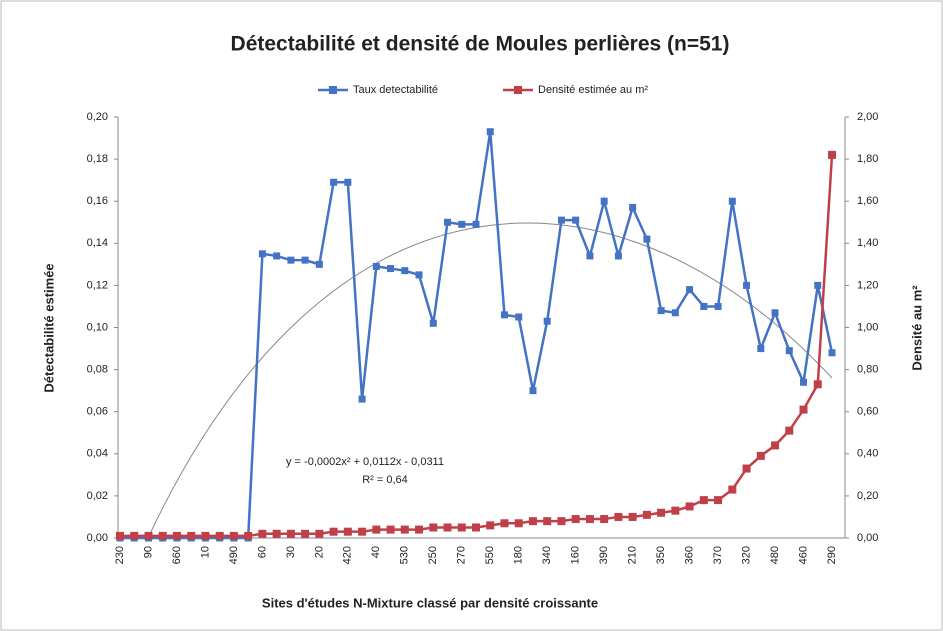  What do you see at coordinates (633, 555) in the screenshot?
I see `x-tick-label: 210` at bounding box center [633, 555].